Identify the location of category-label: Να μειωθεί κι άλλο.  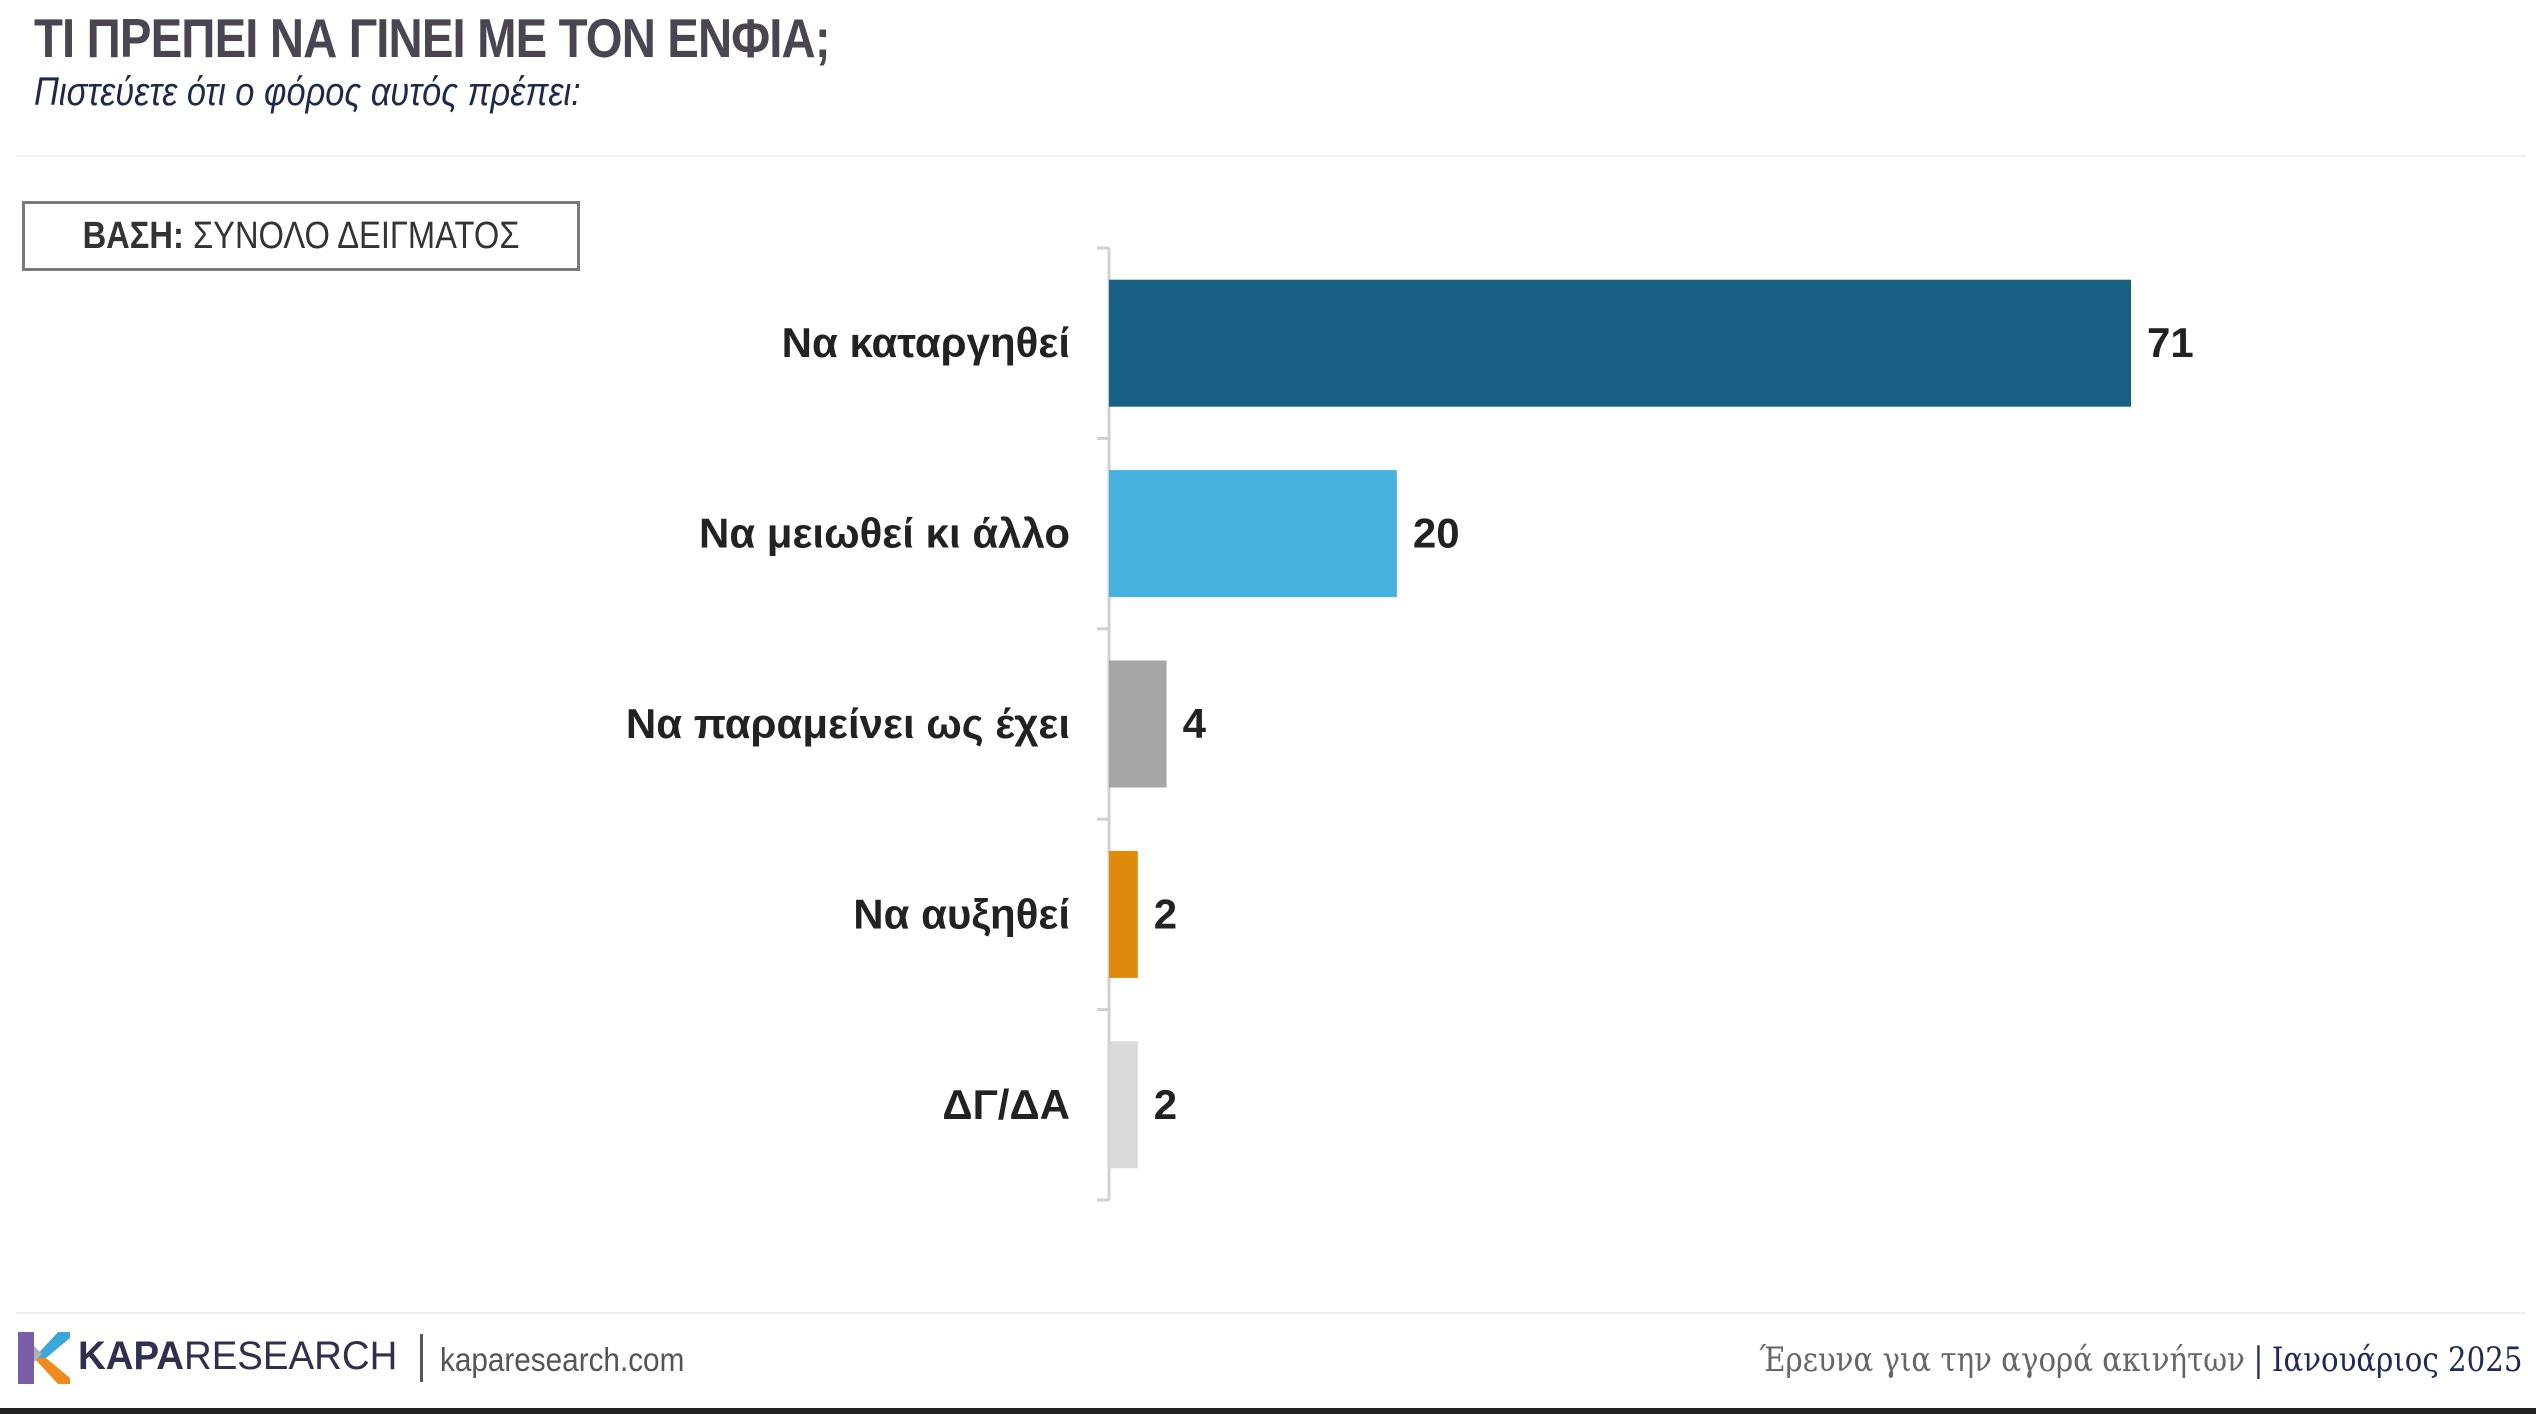
(884, 533).